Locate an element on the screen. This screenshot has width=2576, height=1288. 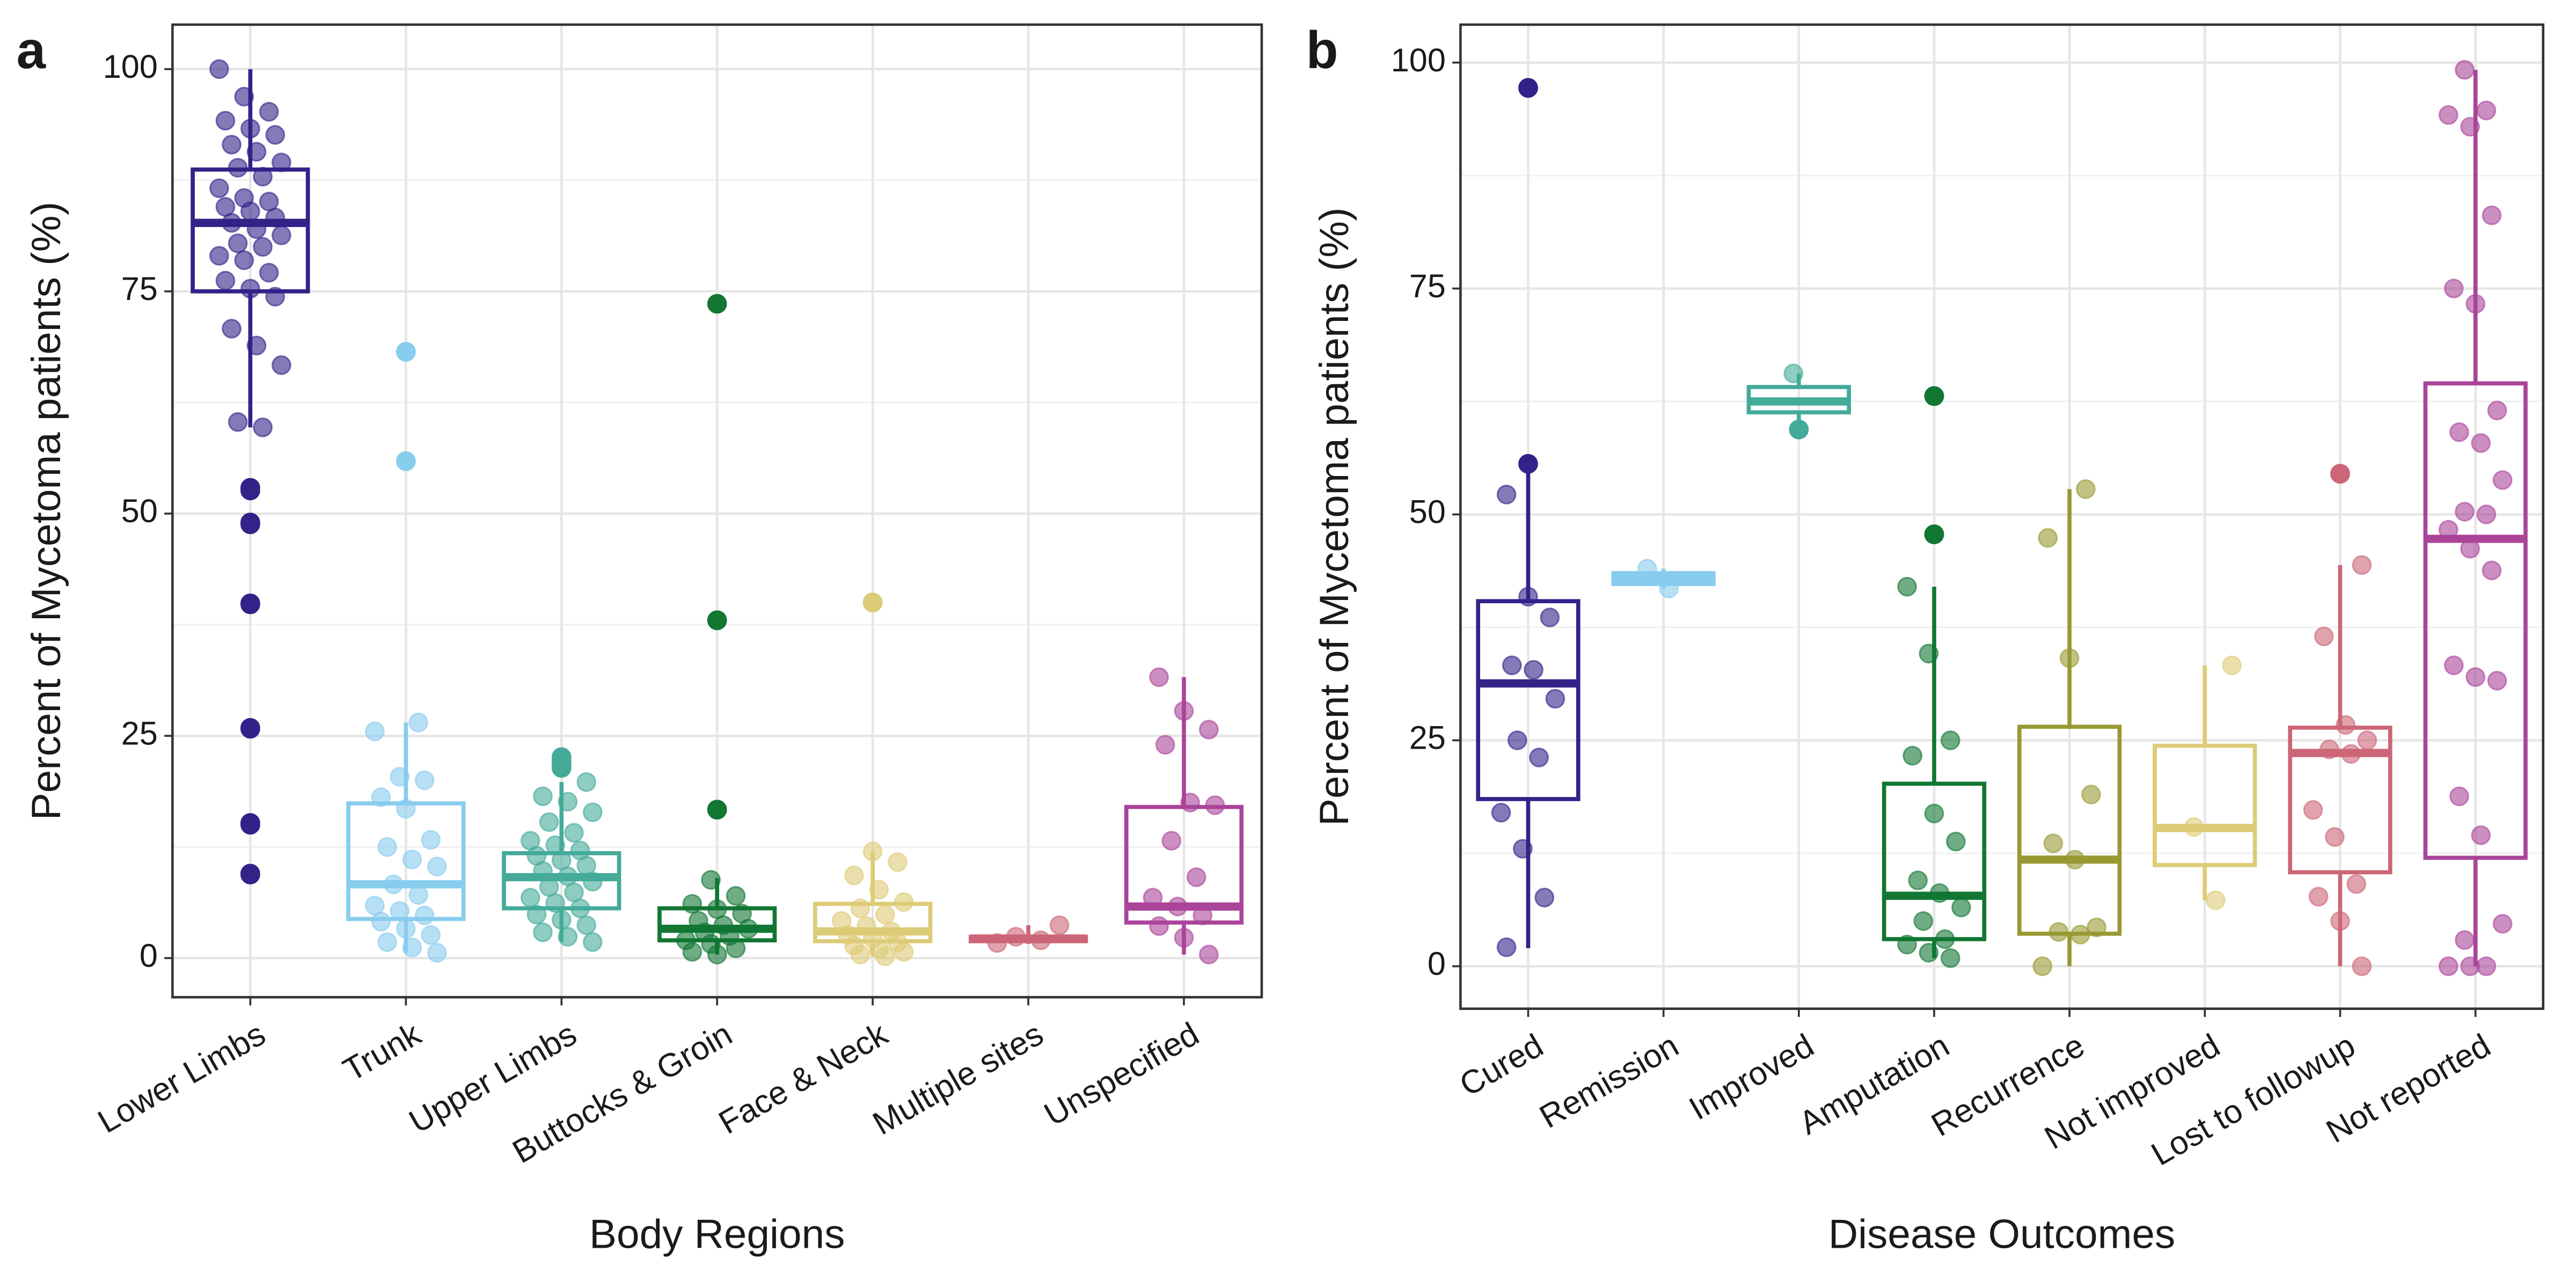
x-tick-label: Cured is located at coordinates (1501, 1065).